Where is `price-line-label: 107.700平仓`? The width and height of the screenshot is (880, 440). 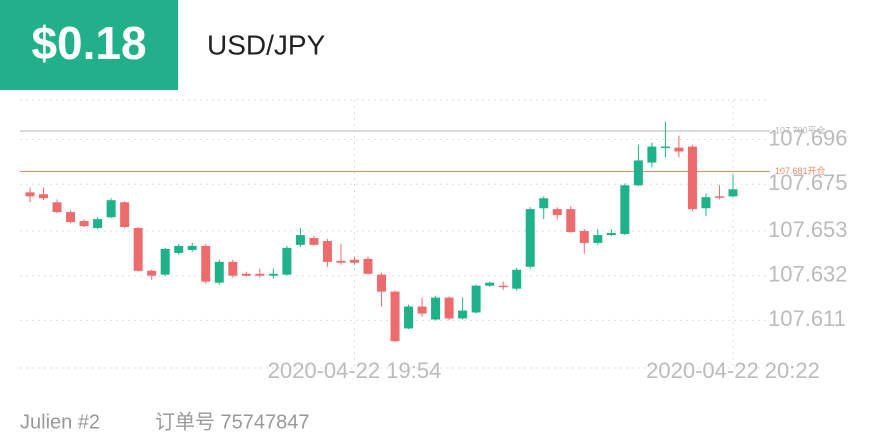
price-line-label: 107.700平仓 is located at coordinates (800, 129).